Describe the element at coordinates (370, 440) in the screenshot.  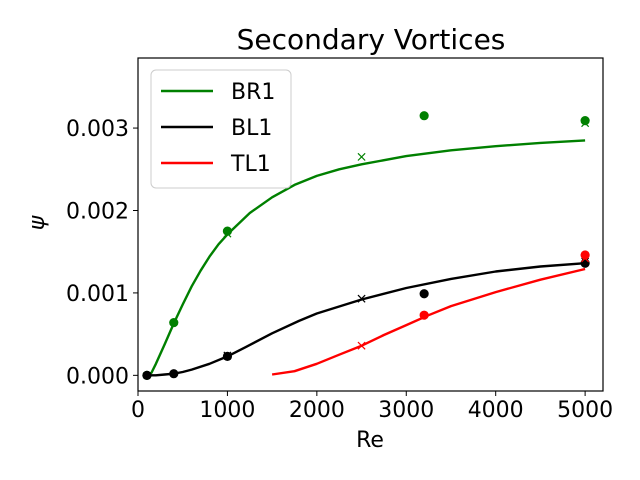
I see `x-axis-label: Re` at that location.